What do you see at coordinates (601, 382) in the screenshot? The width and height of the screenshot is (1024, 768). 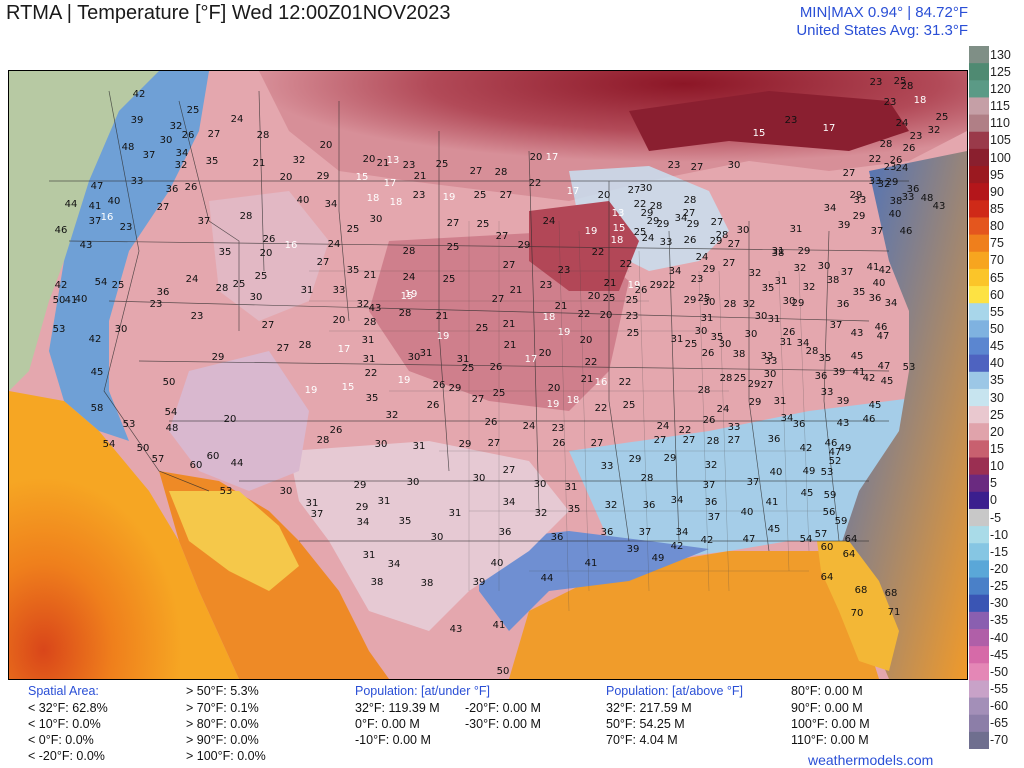 I see `station-temperature-label: 16` at bounding box center [601, 382].